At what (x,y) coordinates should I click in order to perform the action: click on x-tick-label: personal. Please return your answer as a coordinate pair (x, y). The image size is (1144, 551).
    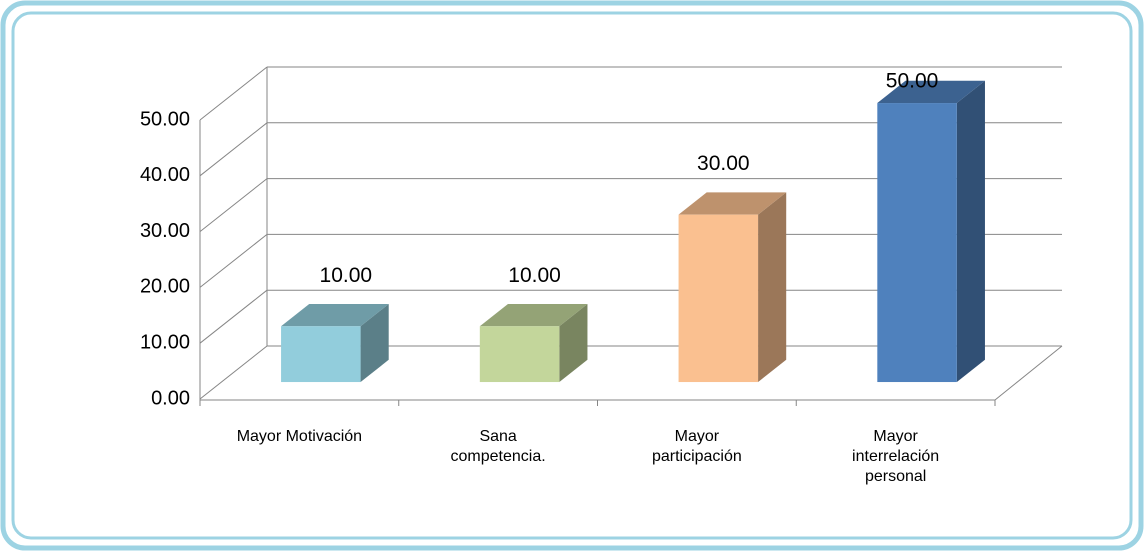
    Looking at the image, I should click on (895, 476).